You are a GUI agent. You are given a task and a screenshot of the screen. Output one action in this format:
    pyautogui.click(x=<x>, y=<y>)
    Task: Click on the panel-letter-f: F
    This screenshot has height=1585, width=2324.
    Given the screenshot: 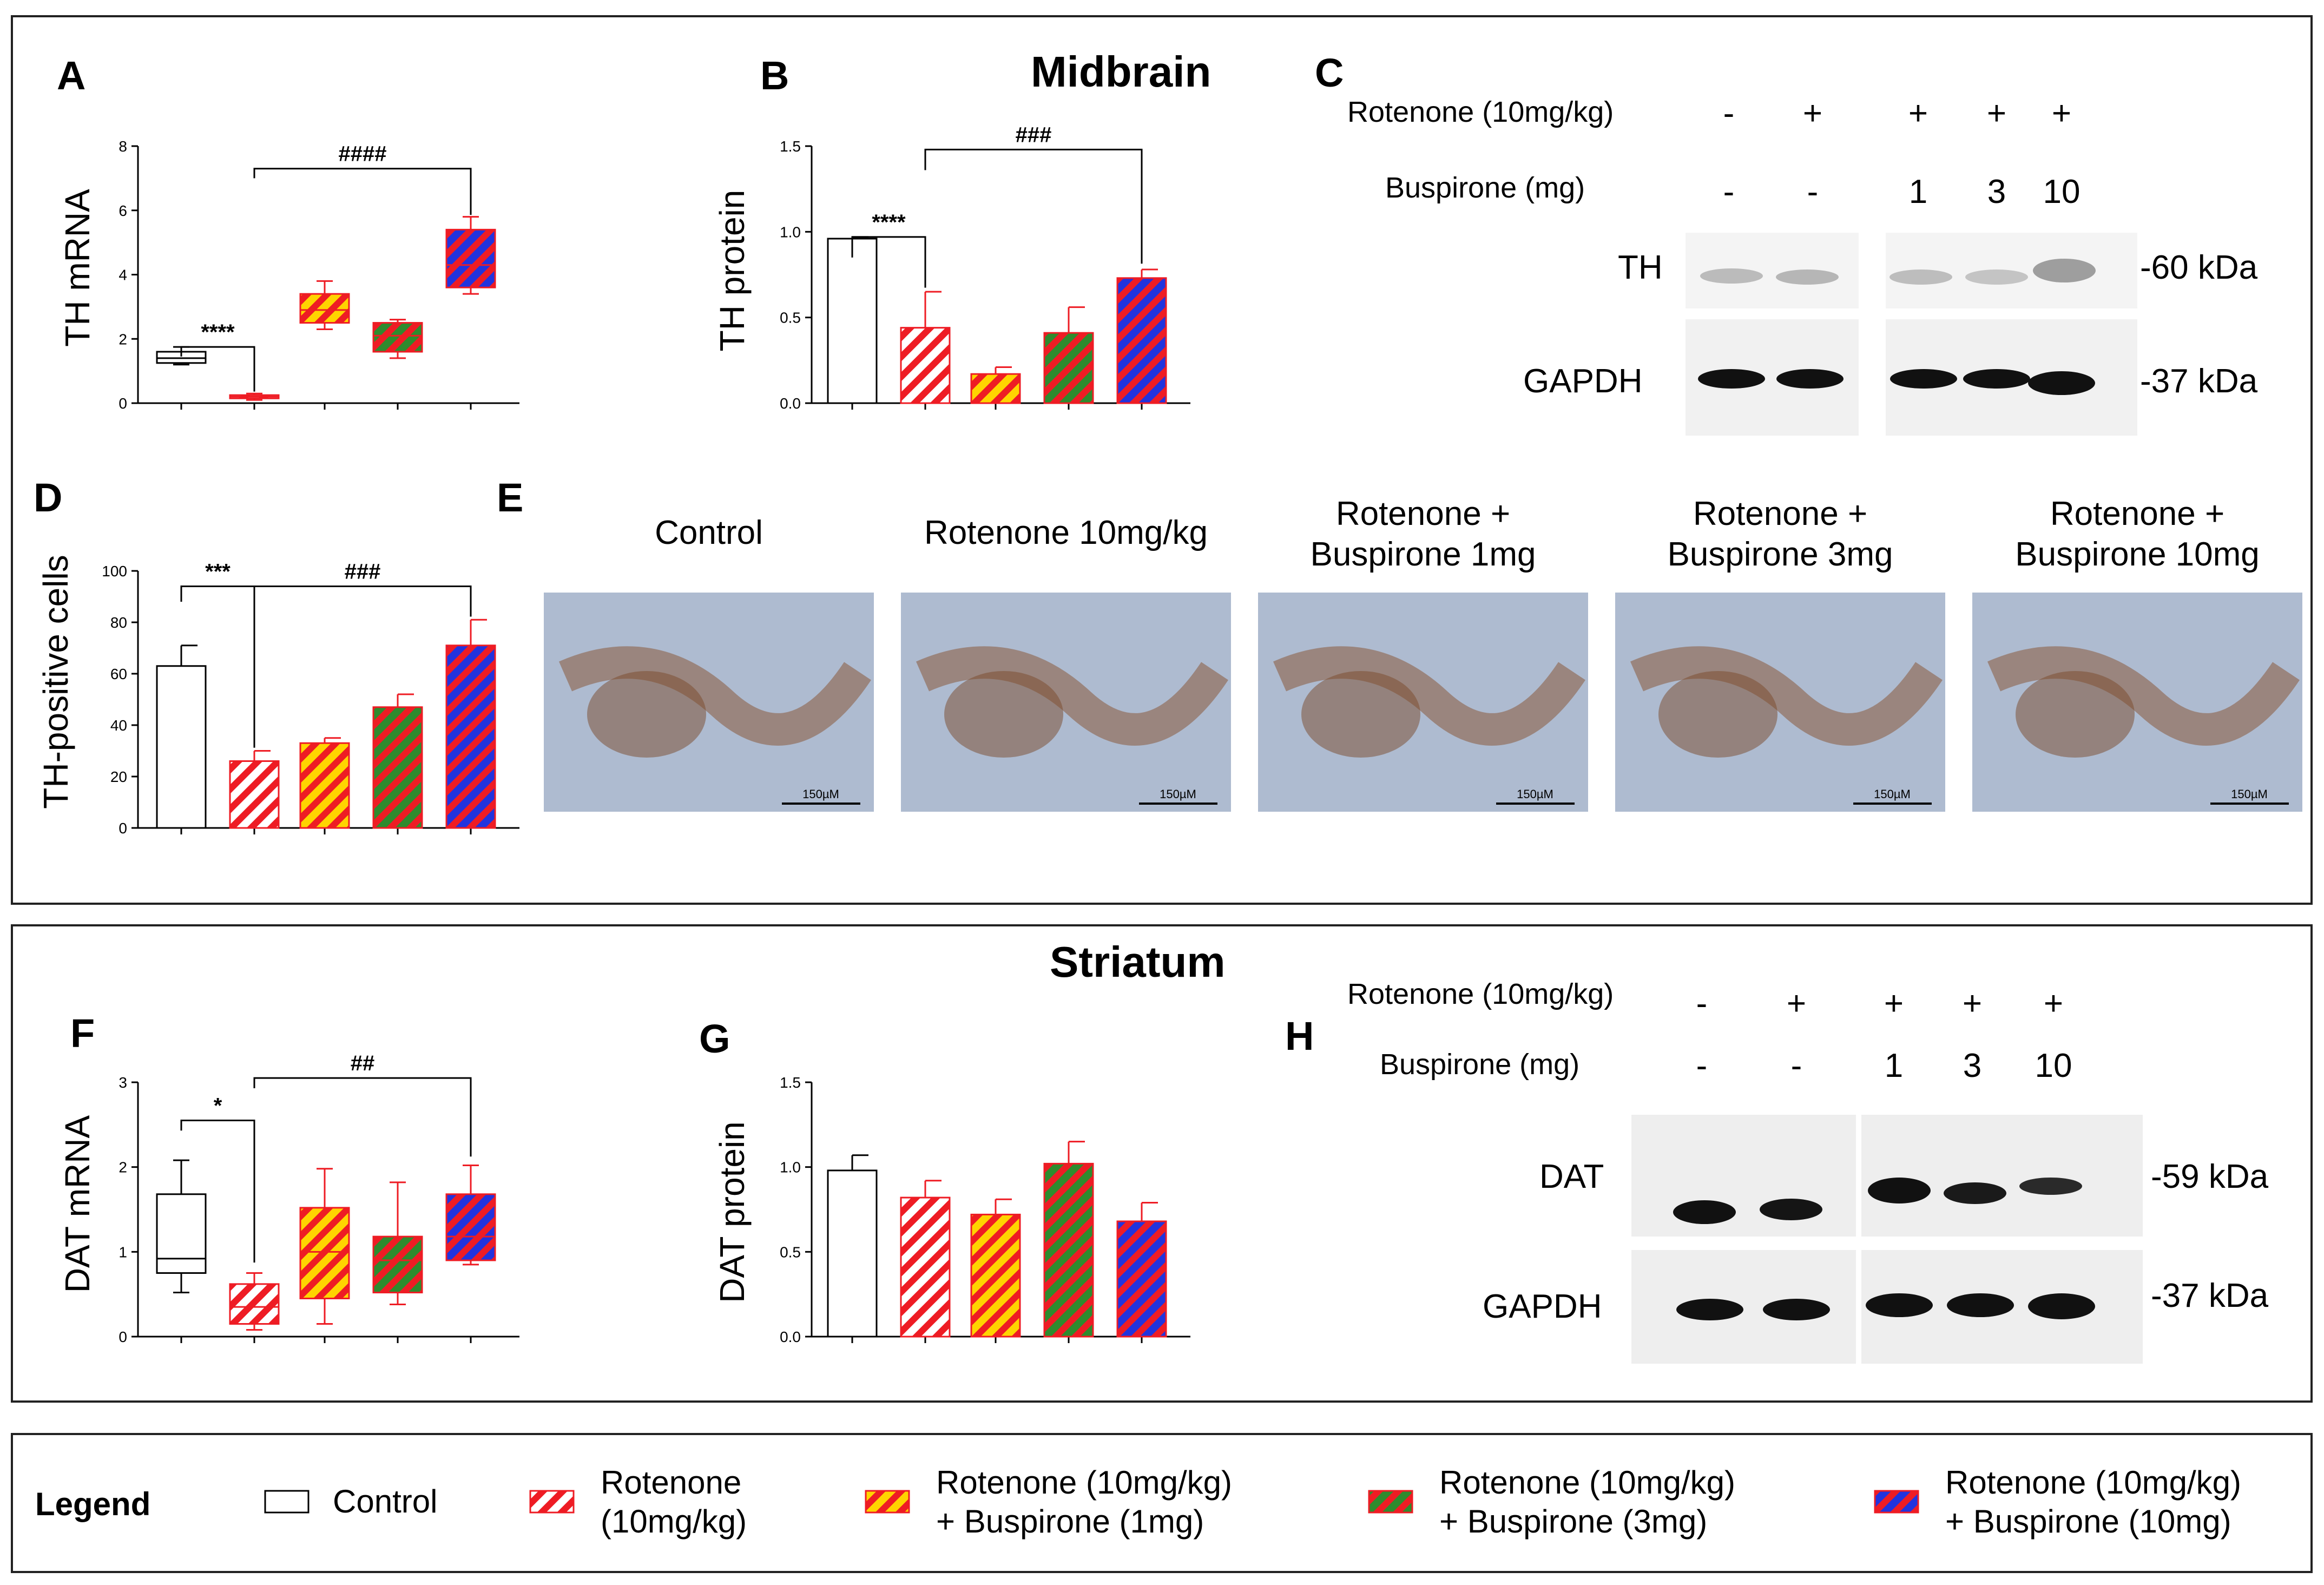 What is the action you would take?
    pyautogui.click(x=82, y=1033)
    